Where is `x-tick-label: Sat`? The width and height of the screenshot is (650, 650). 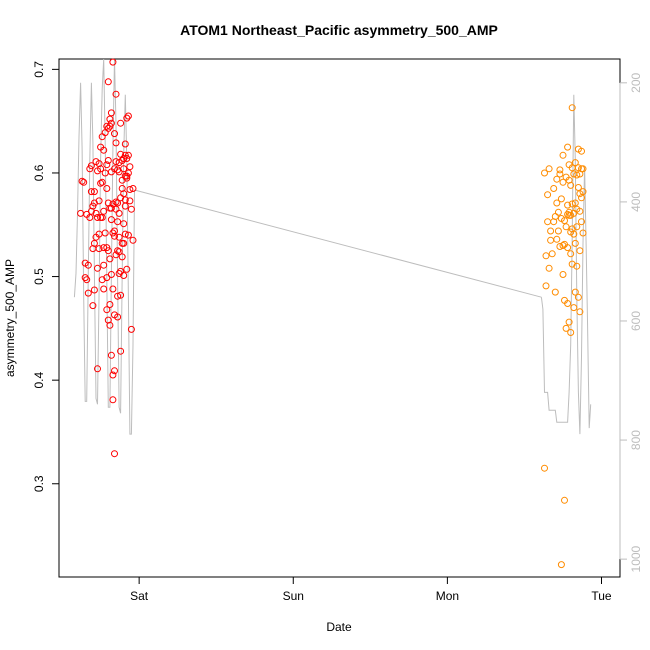
x-tick-label: Sat is located at coordinates (139, 596).